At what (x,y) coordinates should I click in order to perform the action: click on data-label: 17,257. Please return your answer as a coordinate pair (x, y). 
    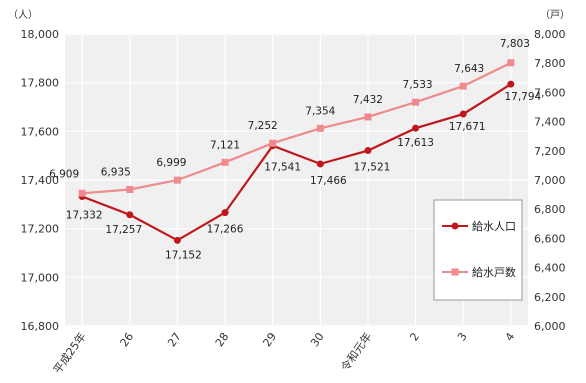
    Looking at the image, I should click on (123, 230).